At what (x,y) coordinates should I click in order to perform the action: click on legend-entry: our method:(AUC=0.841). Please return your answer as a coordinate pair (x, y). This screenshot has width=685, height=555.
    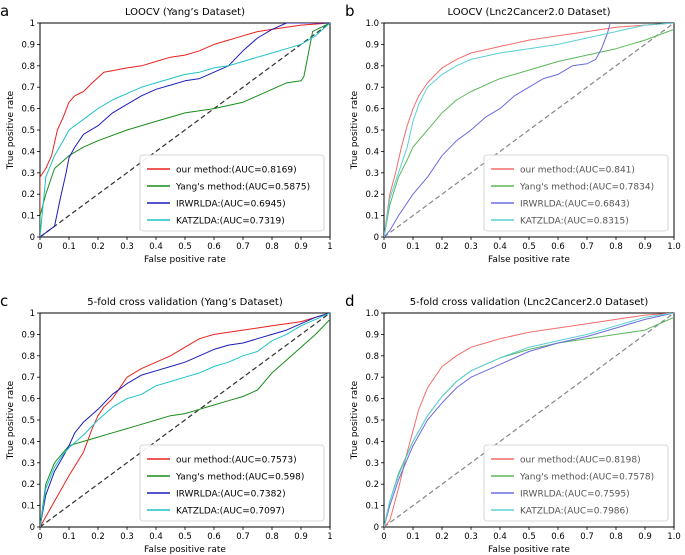
    Looking at the image, I should click on (577, 171).